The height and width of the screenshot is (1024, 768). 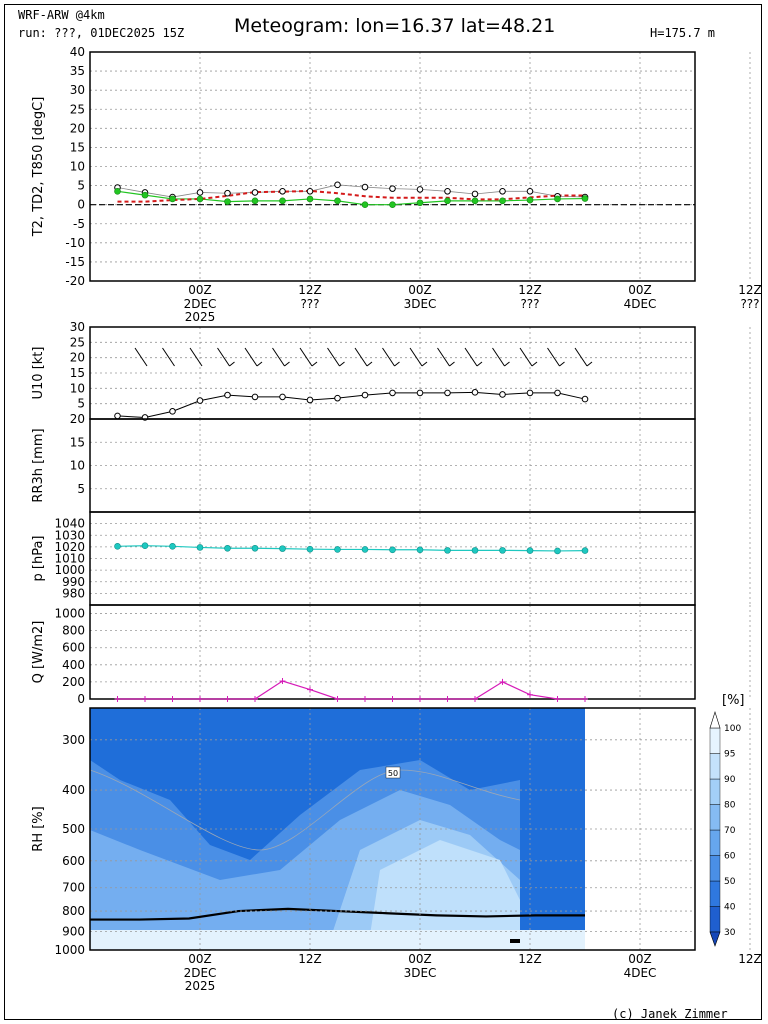 I want to click on t2-series-line, so click(x=351, y=191).